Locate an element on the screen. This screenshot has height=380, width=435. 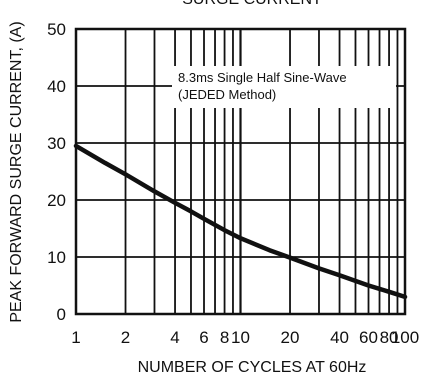
chart-title: SURGE CURRENT is located at coordinates (252, 4).